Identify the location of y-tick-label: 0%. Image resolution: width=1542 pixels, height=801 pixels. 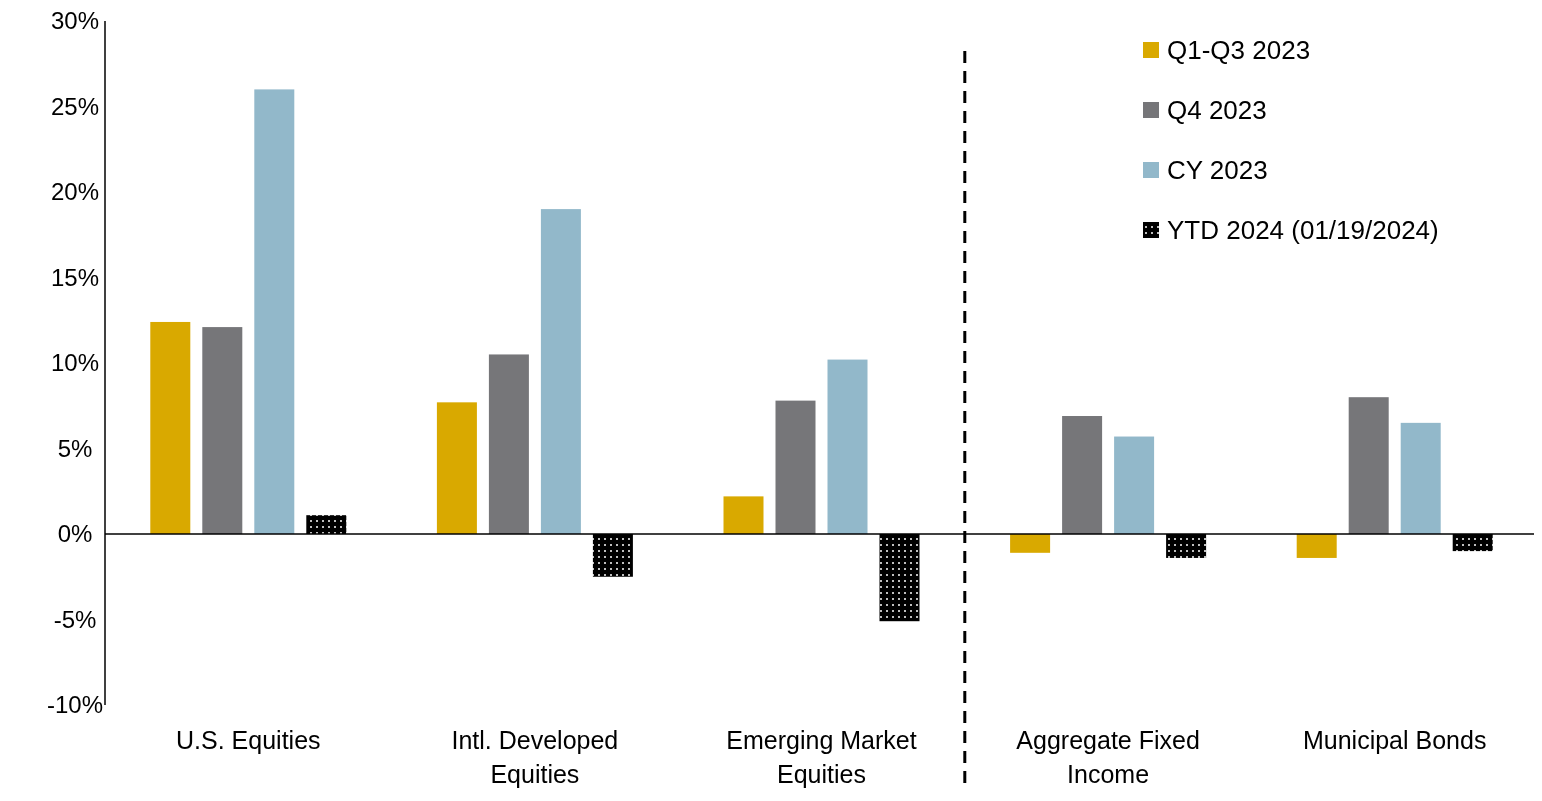
(75, 534).